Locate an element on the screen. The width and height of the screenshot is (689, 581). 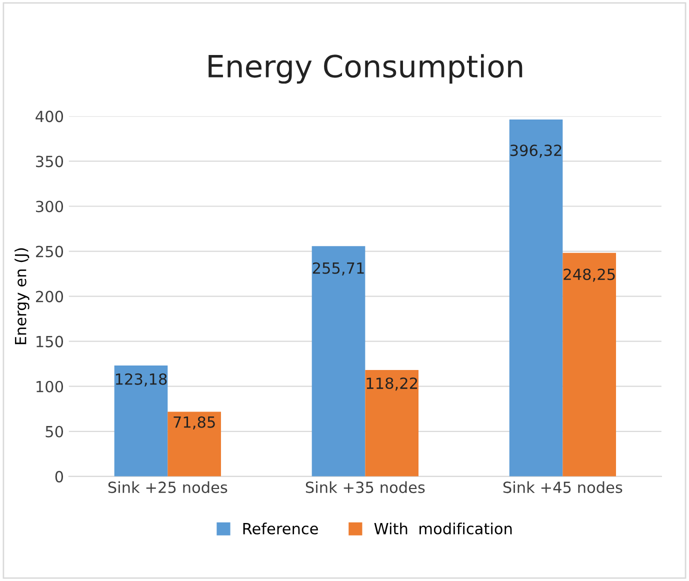
x-tick-label: Sink +45 nodes is located at coordinates (562, 487).